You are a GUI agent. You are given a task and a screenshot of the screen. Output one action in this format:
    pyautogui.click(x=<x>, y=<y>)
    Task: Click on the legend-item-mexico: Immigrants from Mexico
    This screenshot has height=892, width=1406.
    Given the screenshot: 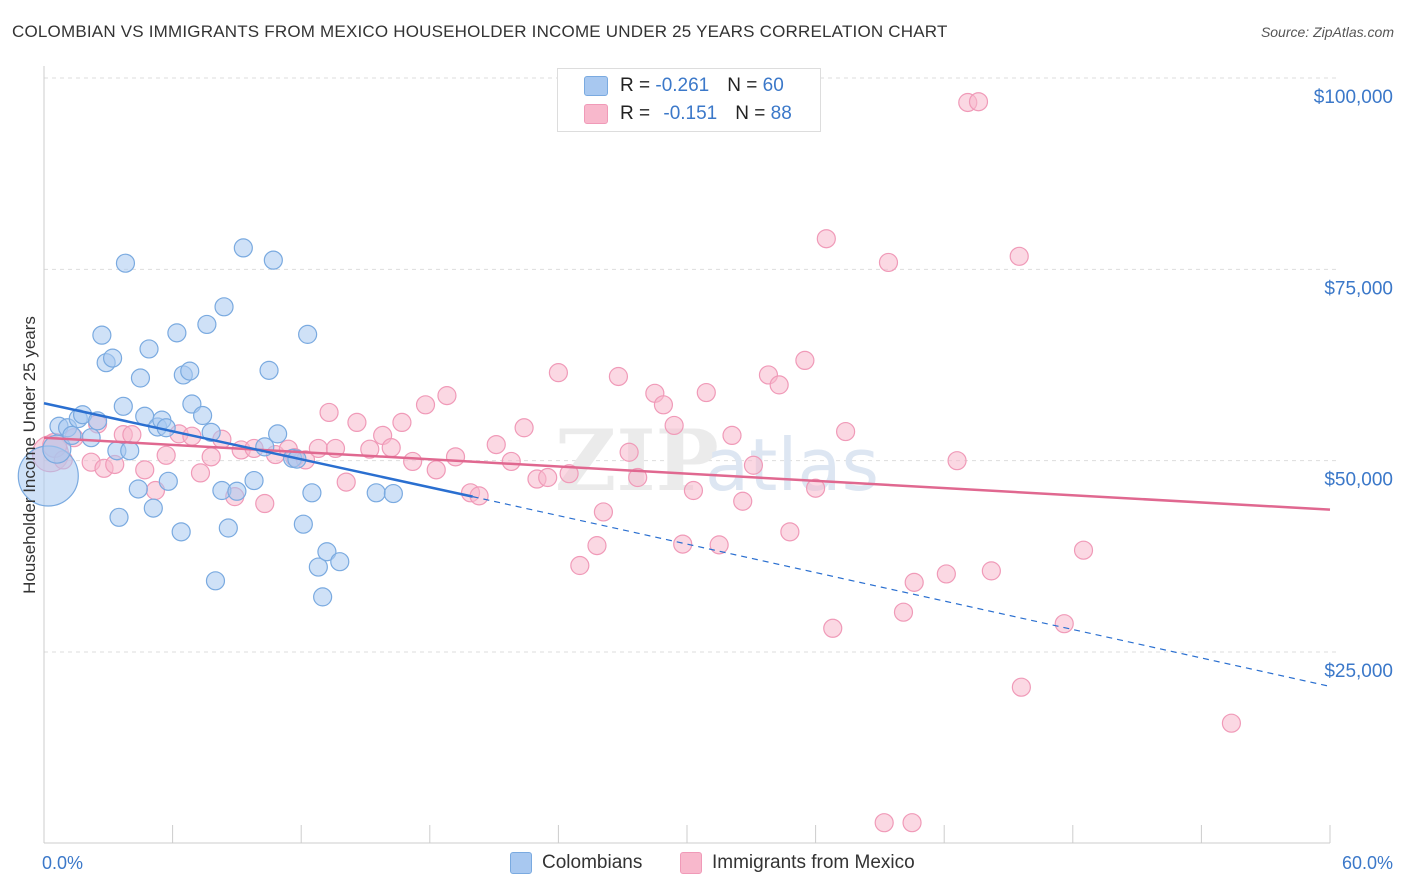 What is the action you would take?
    pyautogui.click(x=797, y=863)
    